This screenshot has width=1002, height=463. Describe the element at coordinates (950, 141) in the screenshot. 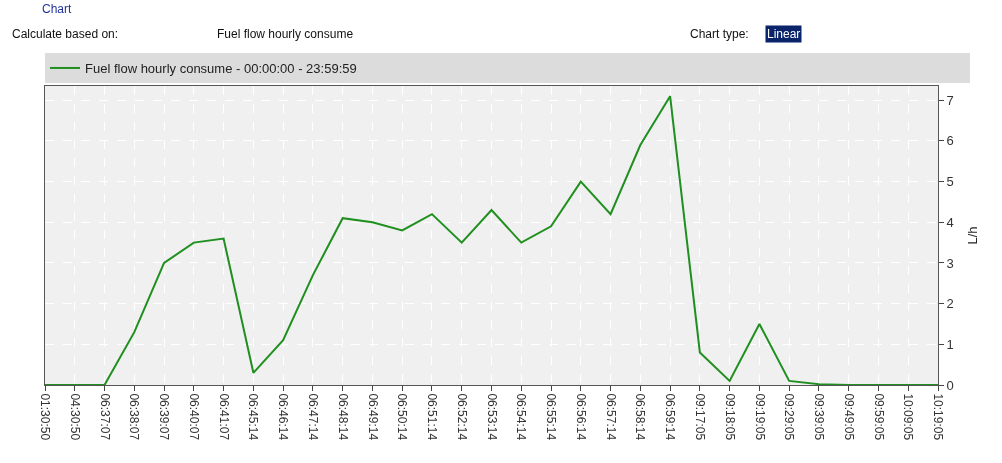

I see `y-tick-label: 6` at that location.